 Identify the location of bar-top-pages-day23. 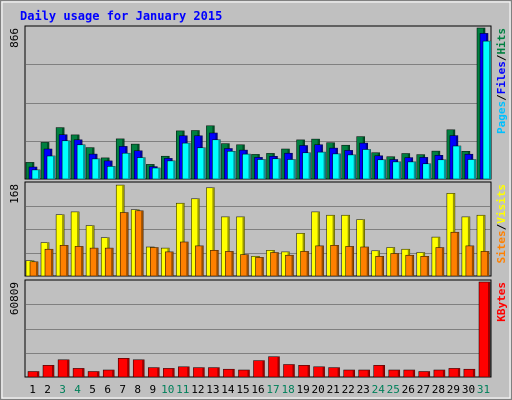
(366, 164).